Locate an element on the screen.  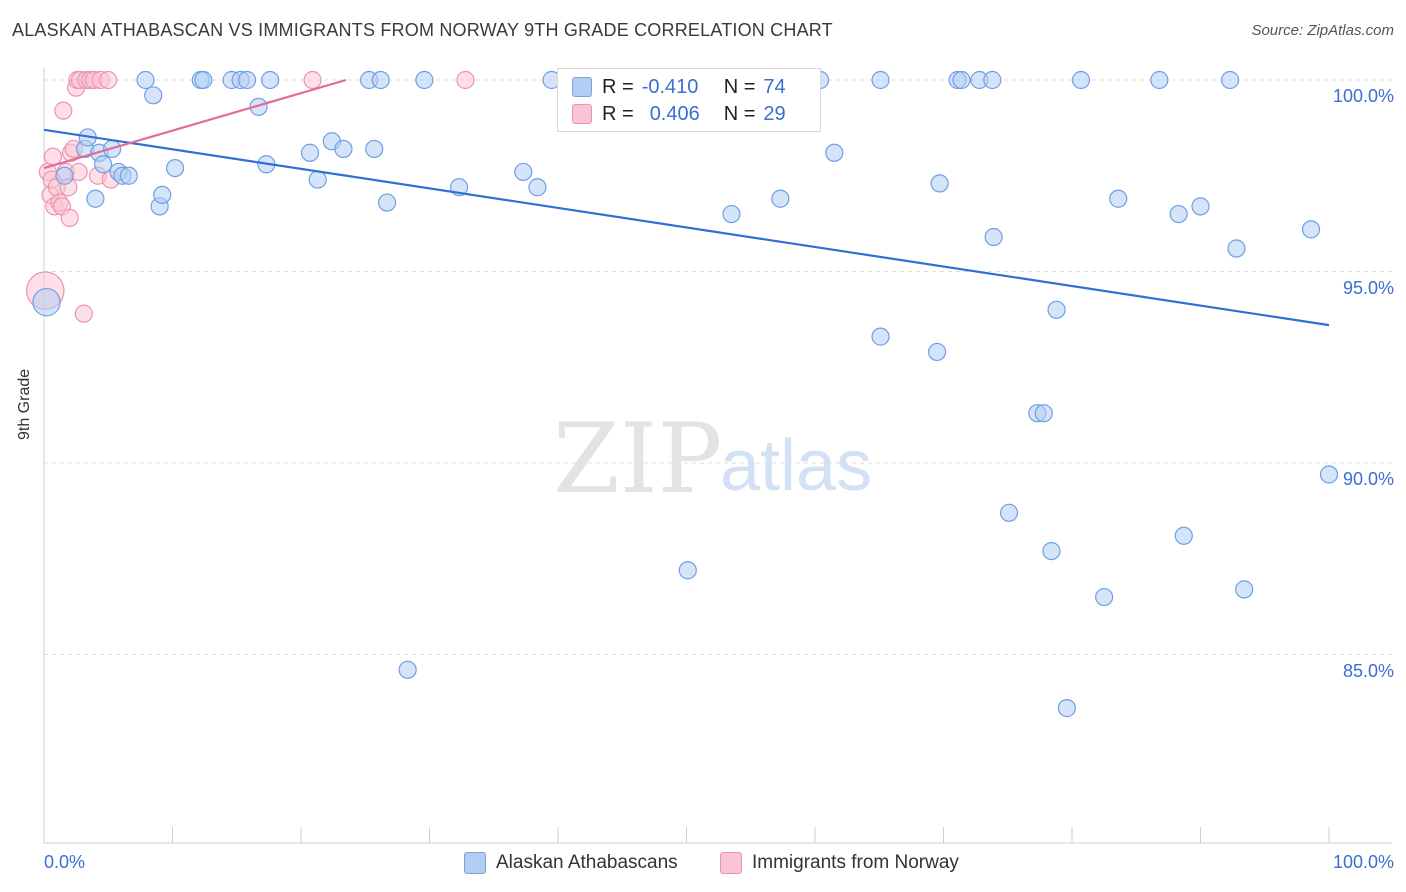
watermark-atlas: atlas is located at coordinates (796, 466).